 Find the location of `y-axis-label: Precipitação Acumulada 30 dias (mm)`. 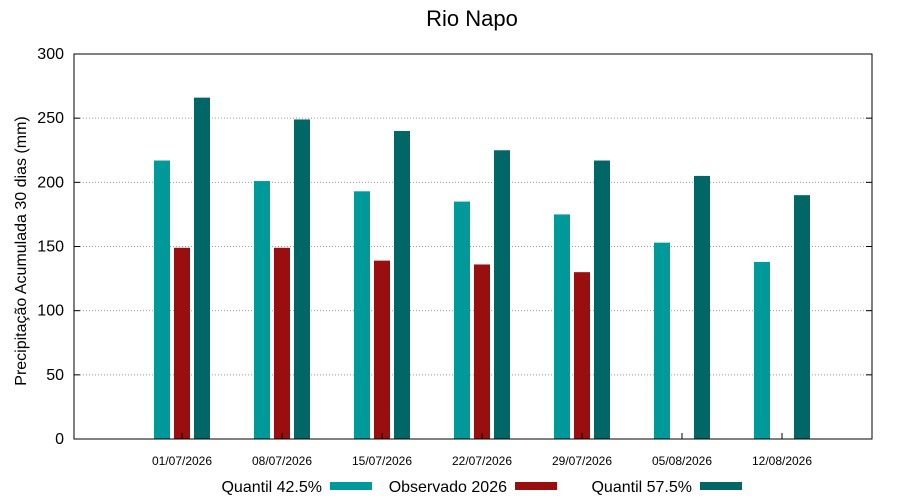

y-axis-label: Precipitação Acumulada 30 dias (mm) is located at coordinates (21, 250).